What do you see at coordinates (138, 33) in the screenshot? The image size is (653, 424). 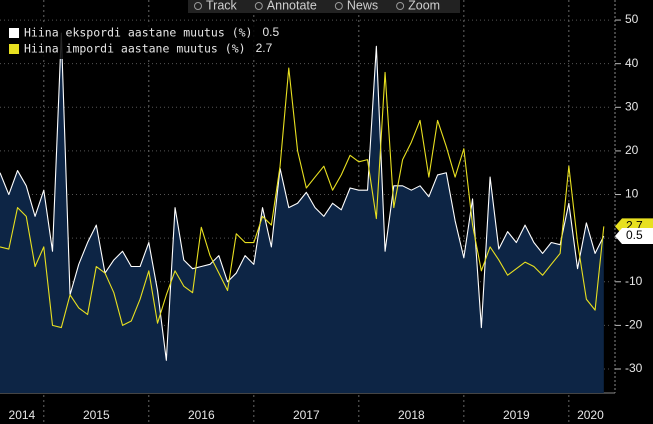 I see `legend-label: Hiina ekspordi aastane muutus (%)` at bounding box center [138, 33].